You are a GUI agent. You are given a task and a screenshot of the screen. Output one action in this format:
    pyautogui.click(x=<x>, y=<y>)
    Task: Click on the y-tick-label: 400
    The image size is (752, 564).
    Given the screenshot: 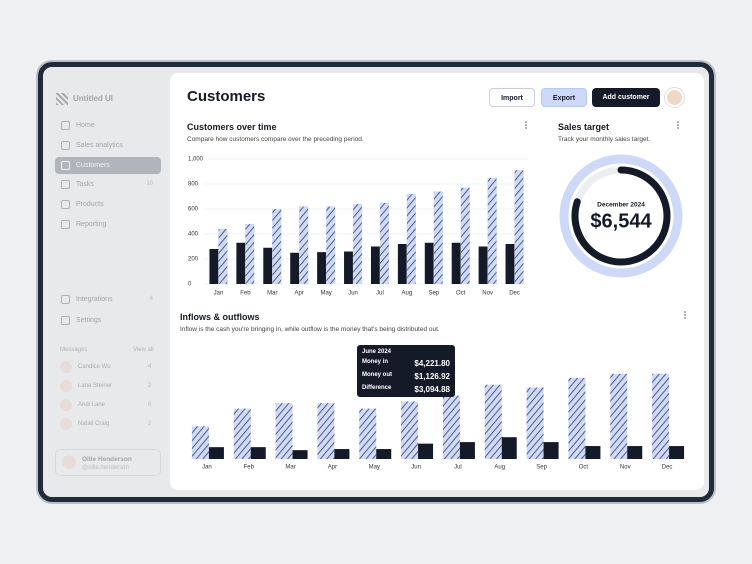 What is the action you would take?
    pyautogui.click(x=193, y=235)
    